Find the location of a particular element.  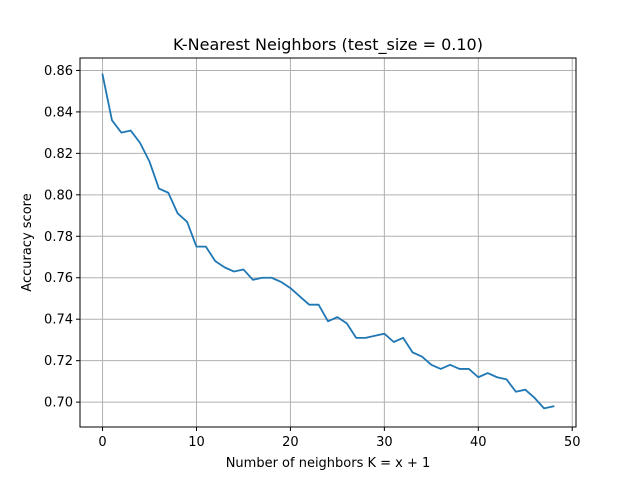

x-tick-label: 40 is located at coordinates (478, 442).